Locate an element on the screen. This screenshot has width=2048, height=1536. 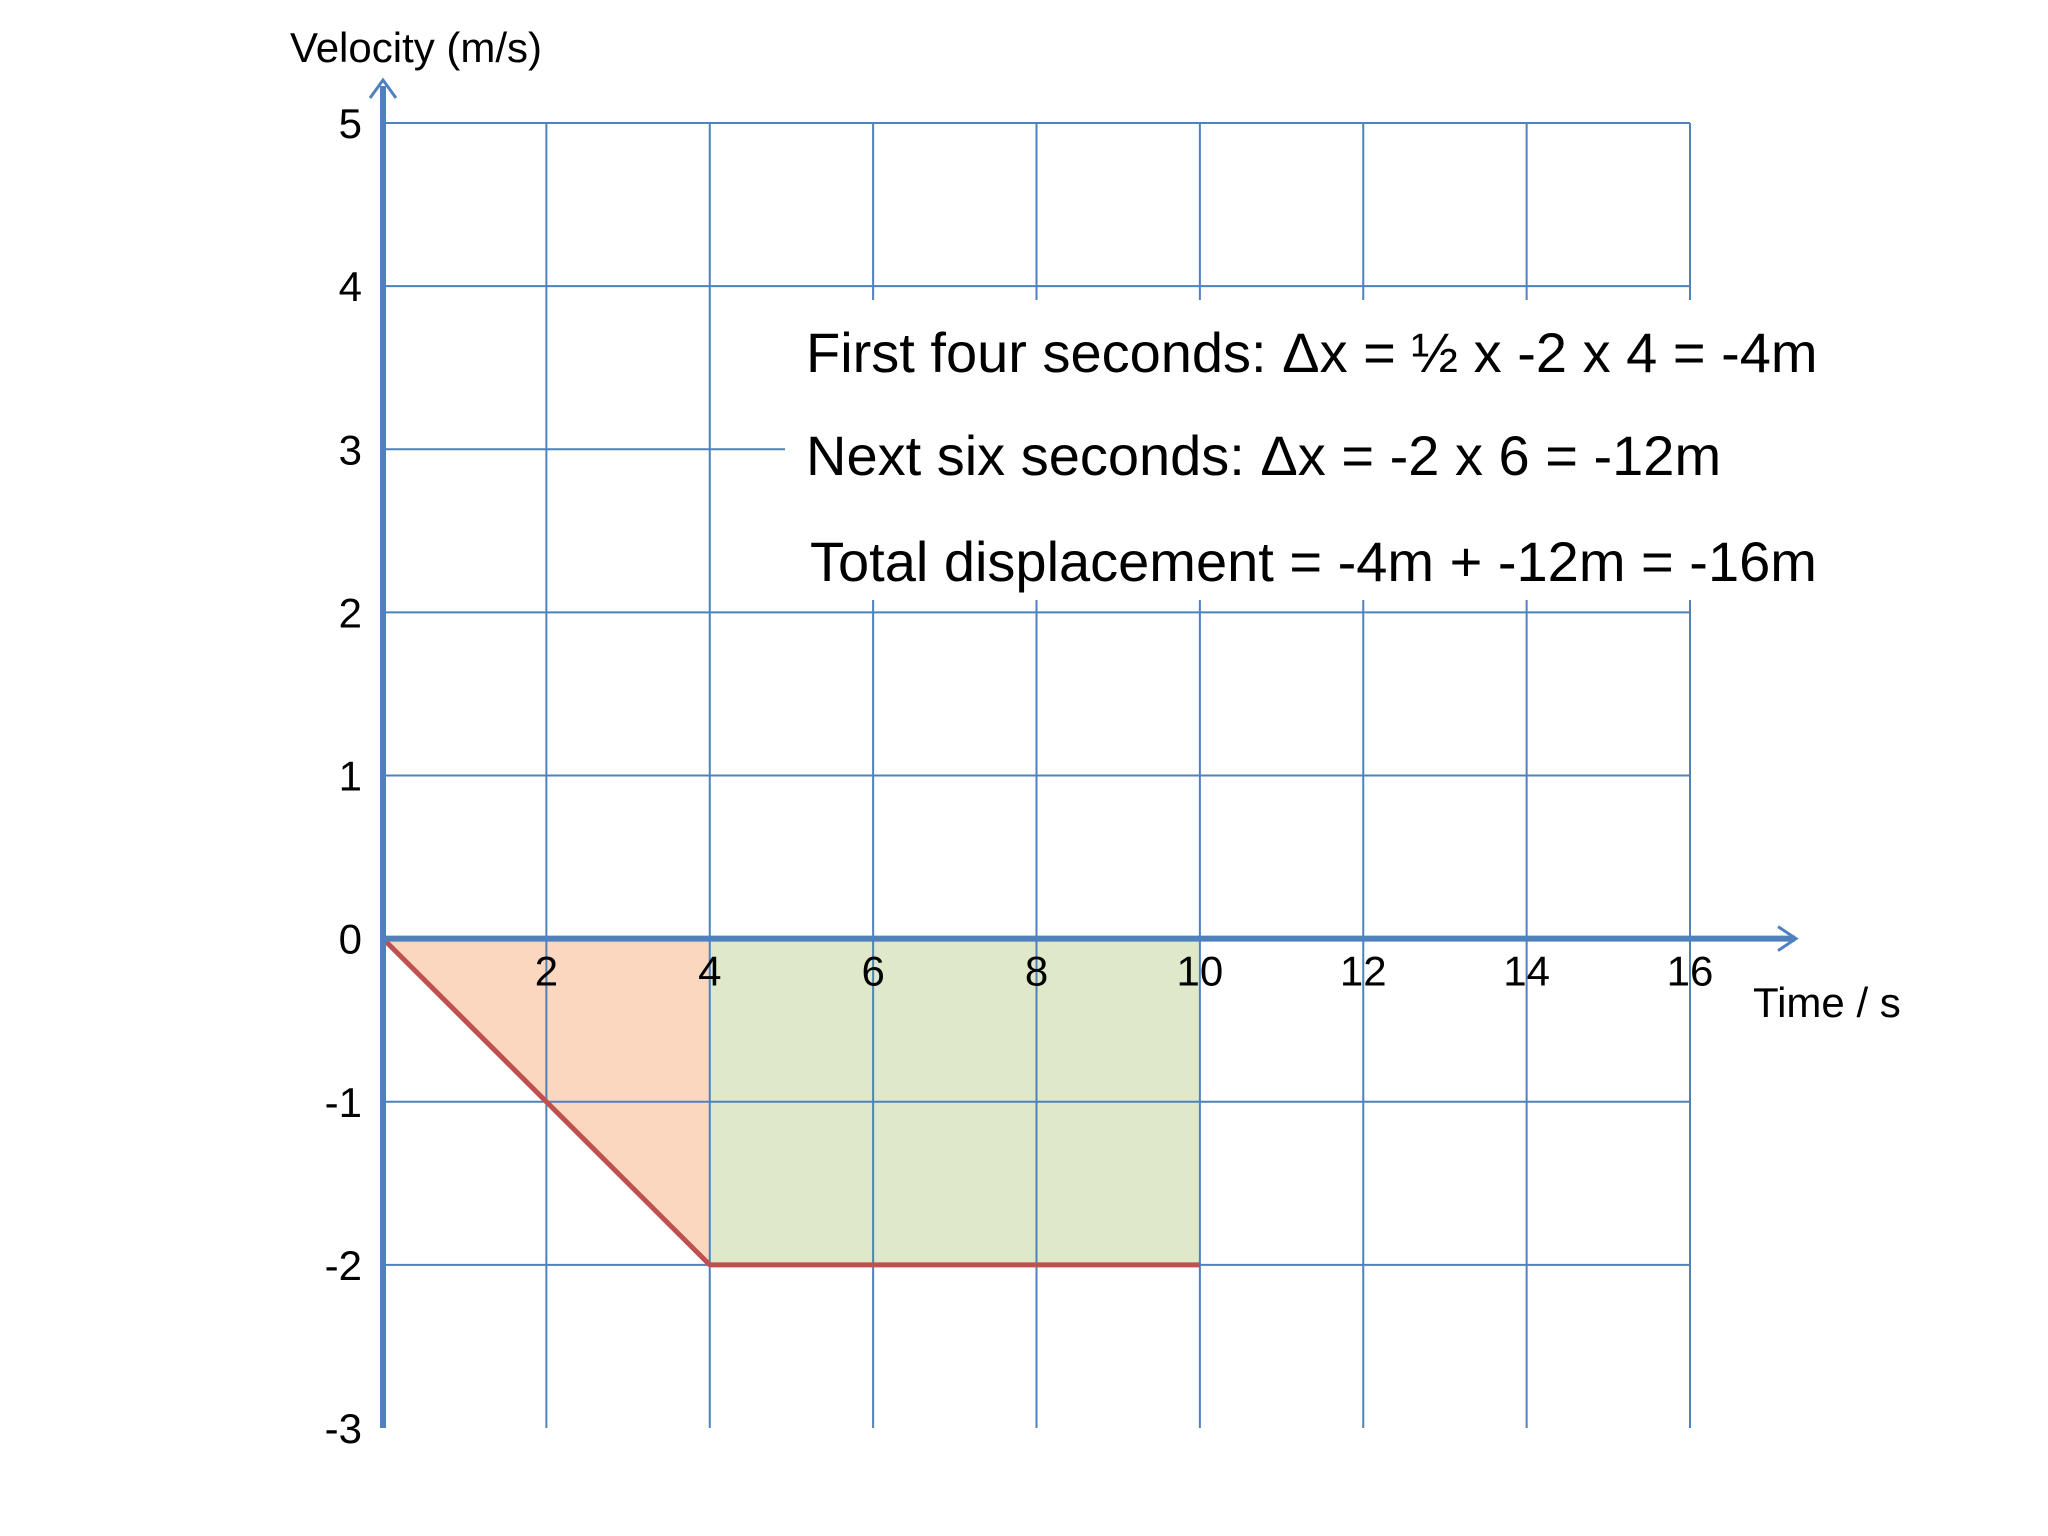
series is located at coordinates (790, 1102).